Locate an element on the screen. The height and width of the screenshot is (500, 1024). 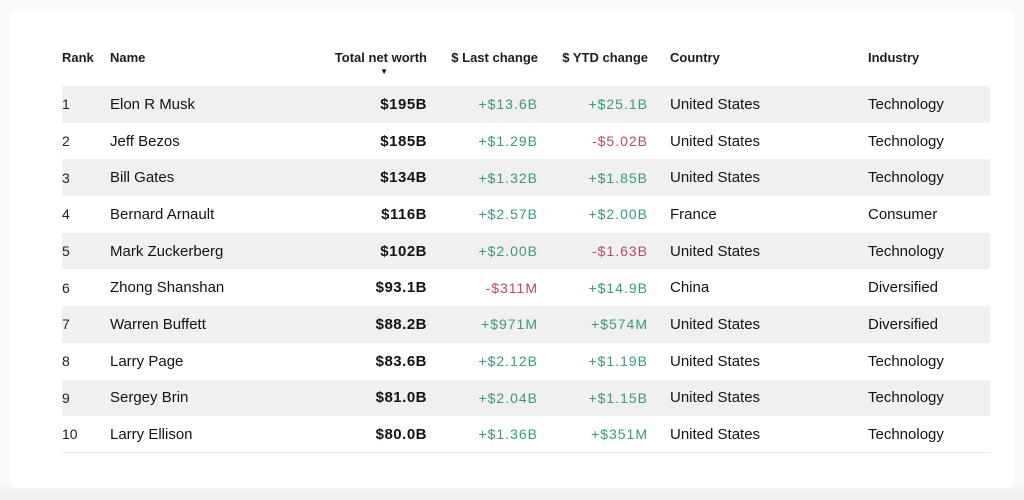
net-worth-cell: $195B is located at coordinates (403, 104).